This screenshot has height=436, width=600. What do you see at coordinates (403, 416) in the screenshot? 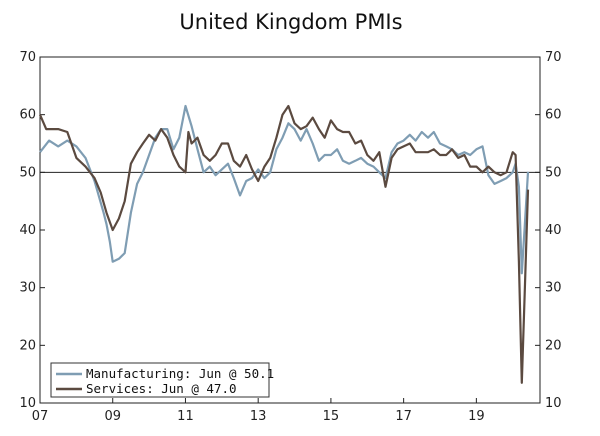
I see `x-tick-label: 17` at bounding box center [403, 416].